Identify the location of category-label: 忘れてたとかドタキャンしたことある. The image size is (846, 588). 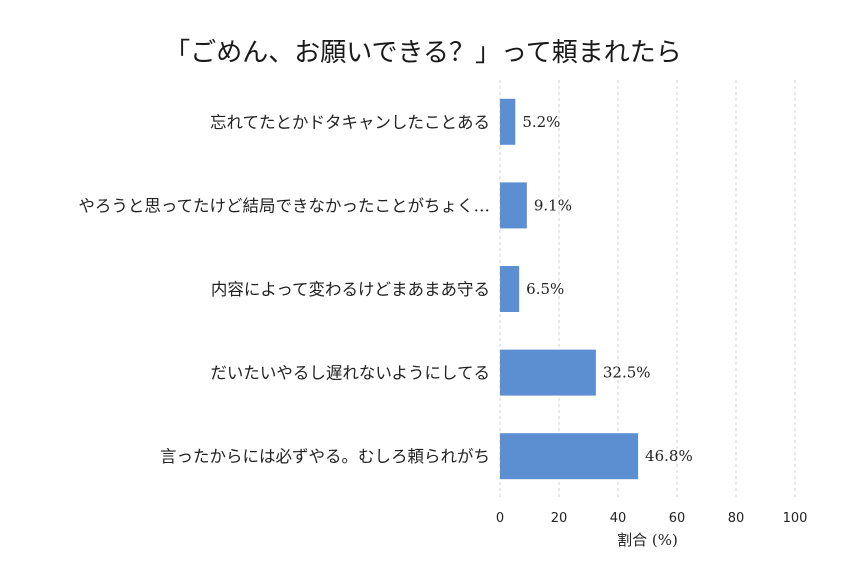
(350, 122).